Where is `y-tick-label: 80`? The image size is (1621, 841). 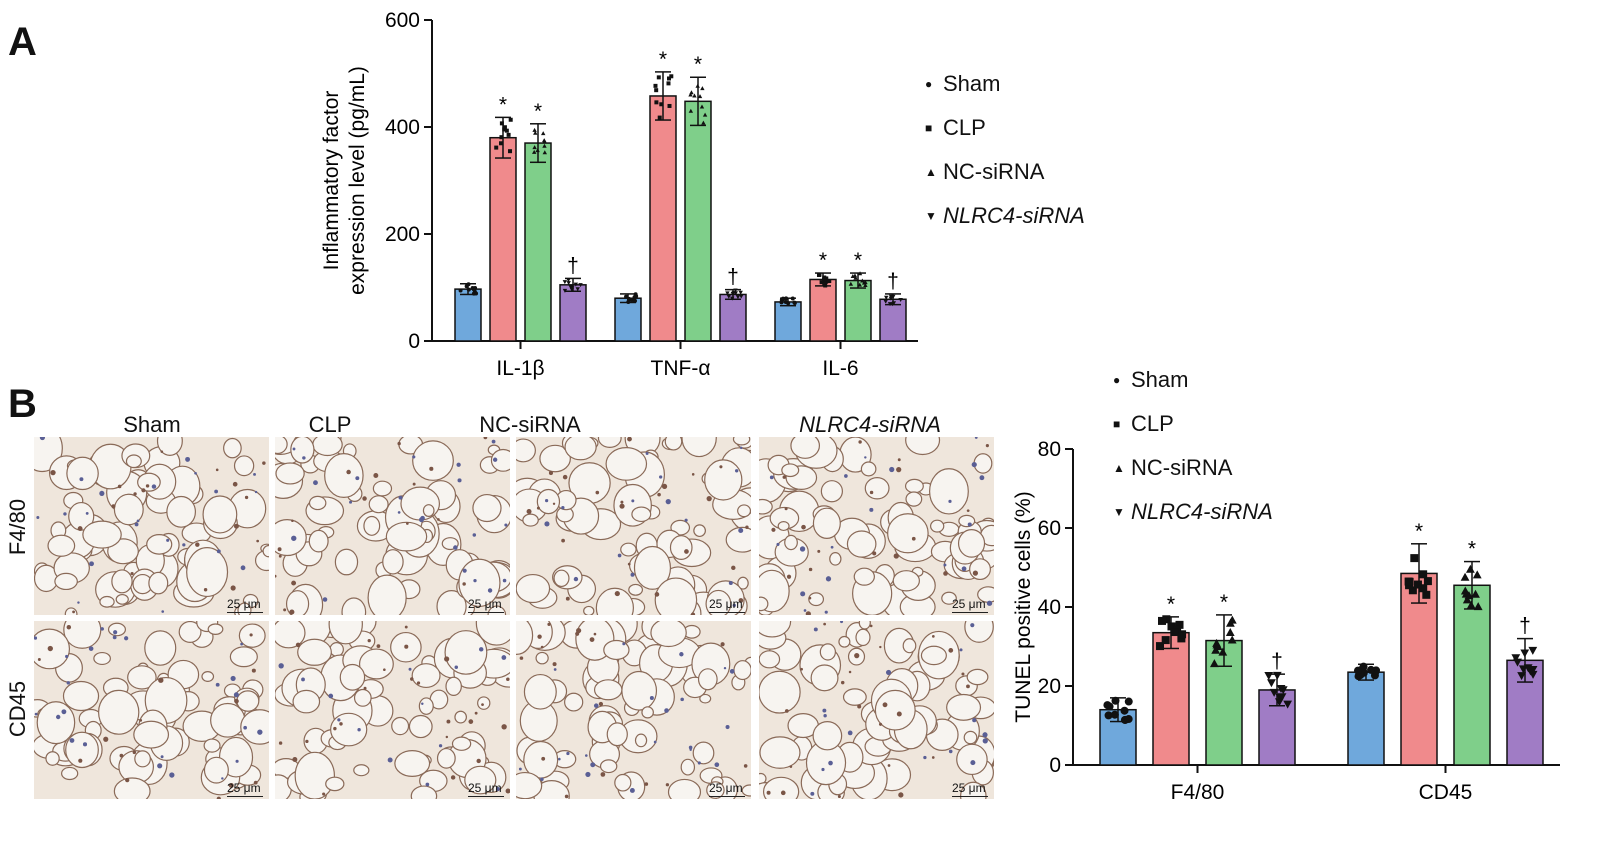 y-tick-label: 80 is located at coordinates (1049, 449).